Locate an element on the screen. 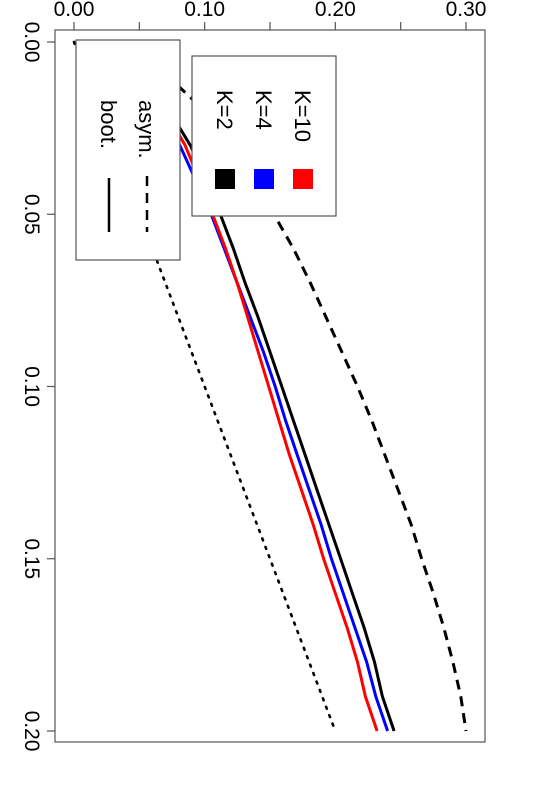 The width and height of the screenshot is (559, 806). legend-asym-label: asym. is located at coordinates (146, 129).